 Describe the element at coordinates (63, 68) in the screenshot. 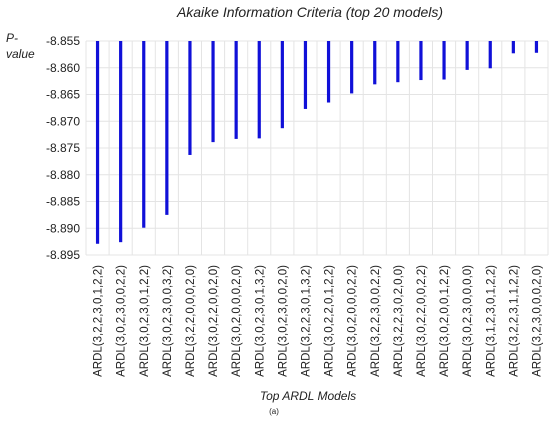

I see `y-tick-label: -8.860` at that location.